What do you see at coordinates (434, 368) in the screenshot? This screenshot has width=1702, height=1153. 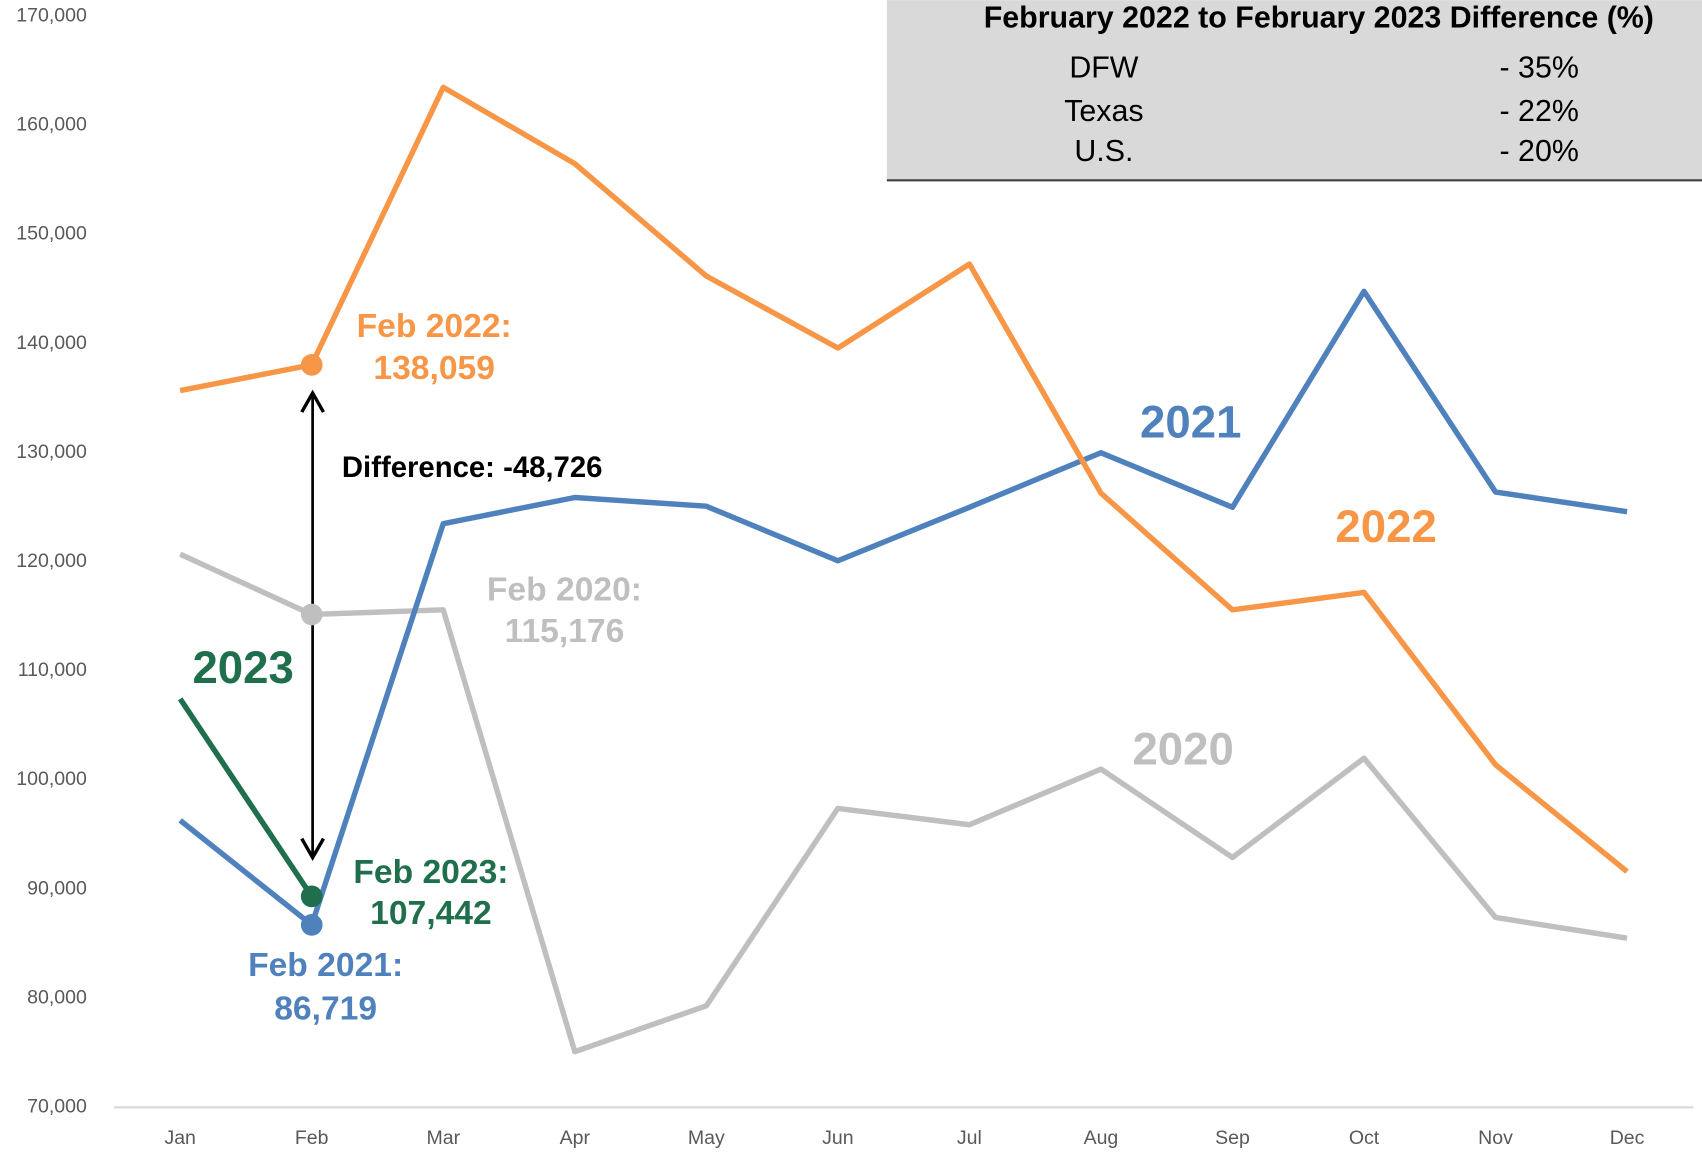 I see `annotation: 138,059` at bounding box center [434, 368].